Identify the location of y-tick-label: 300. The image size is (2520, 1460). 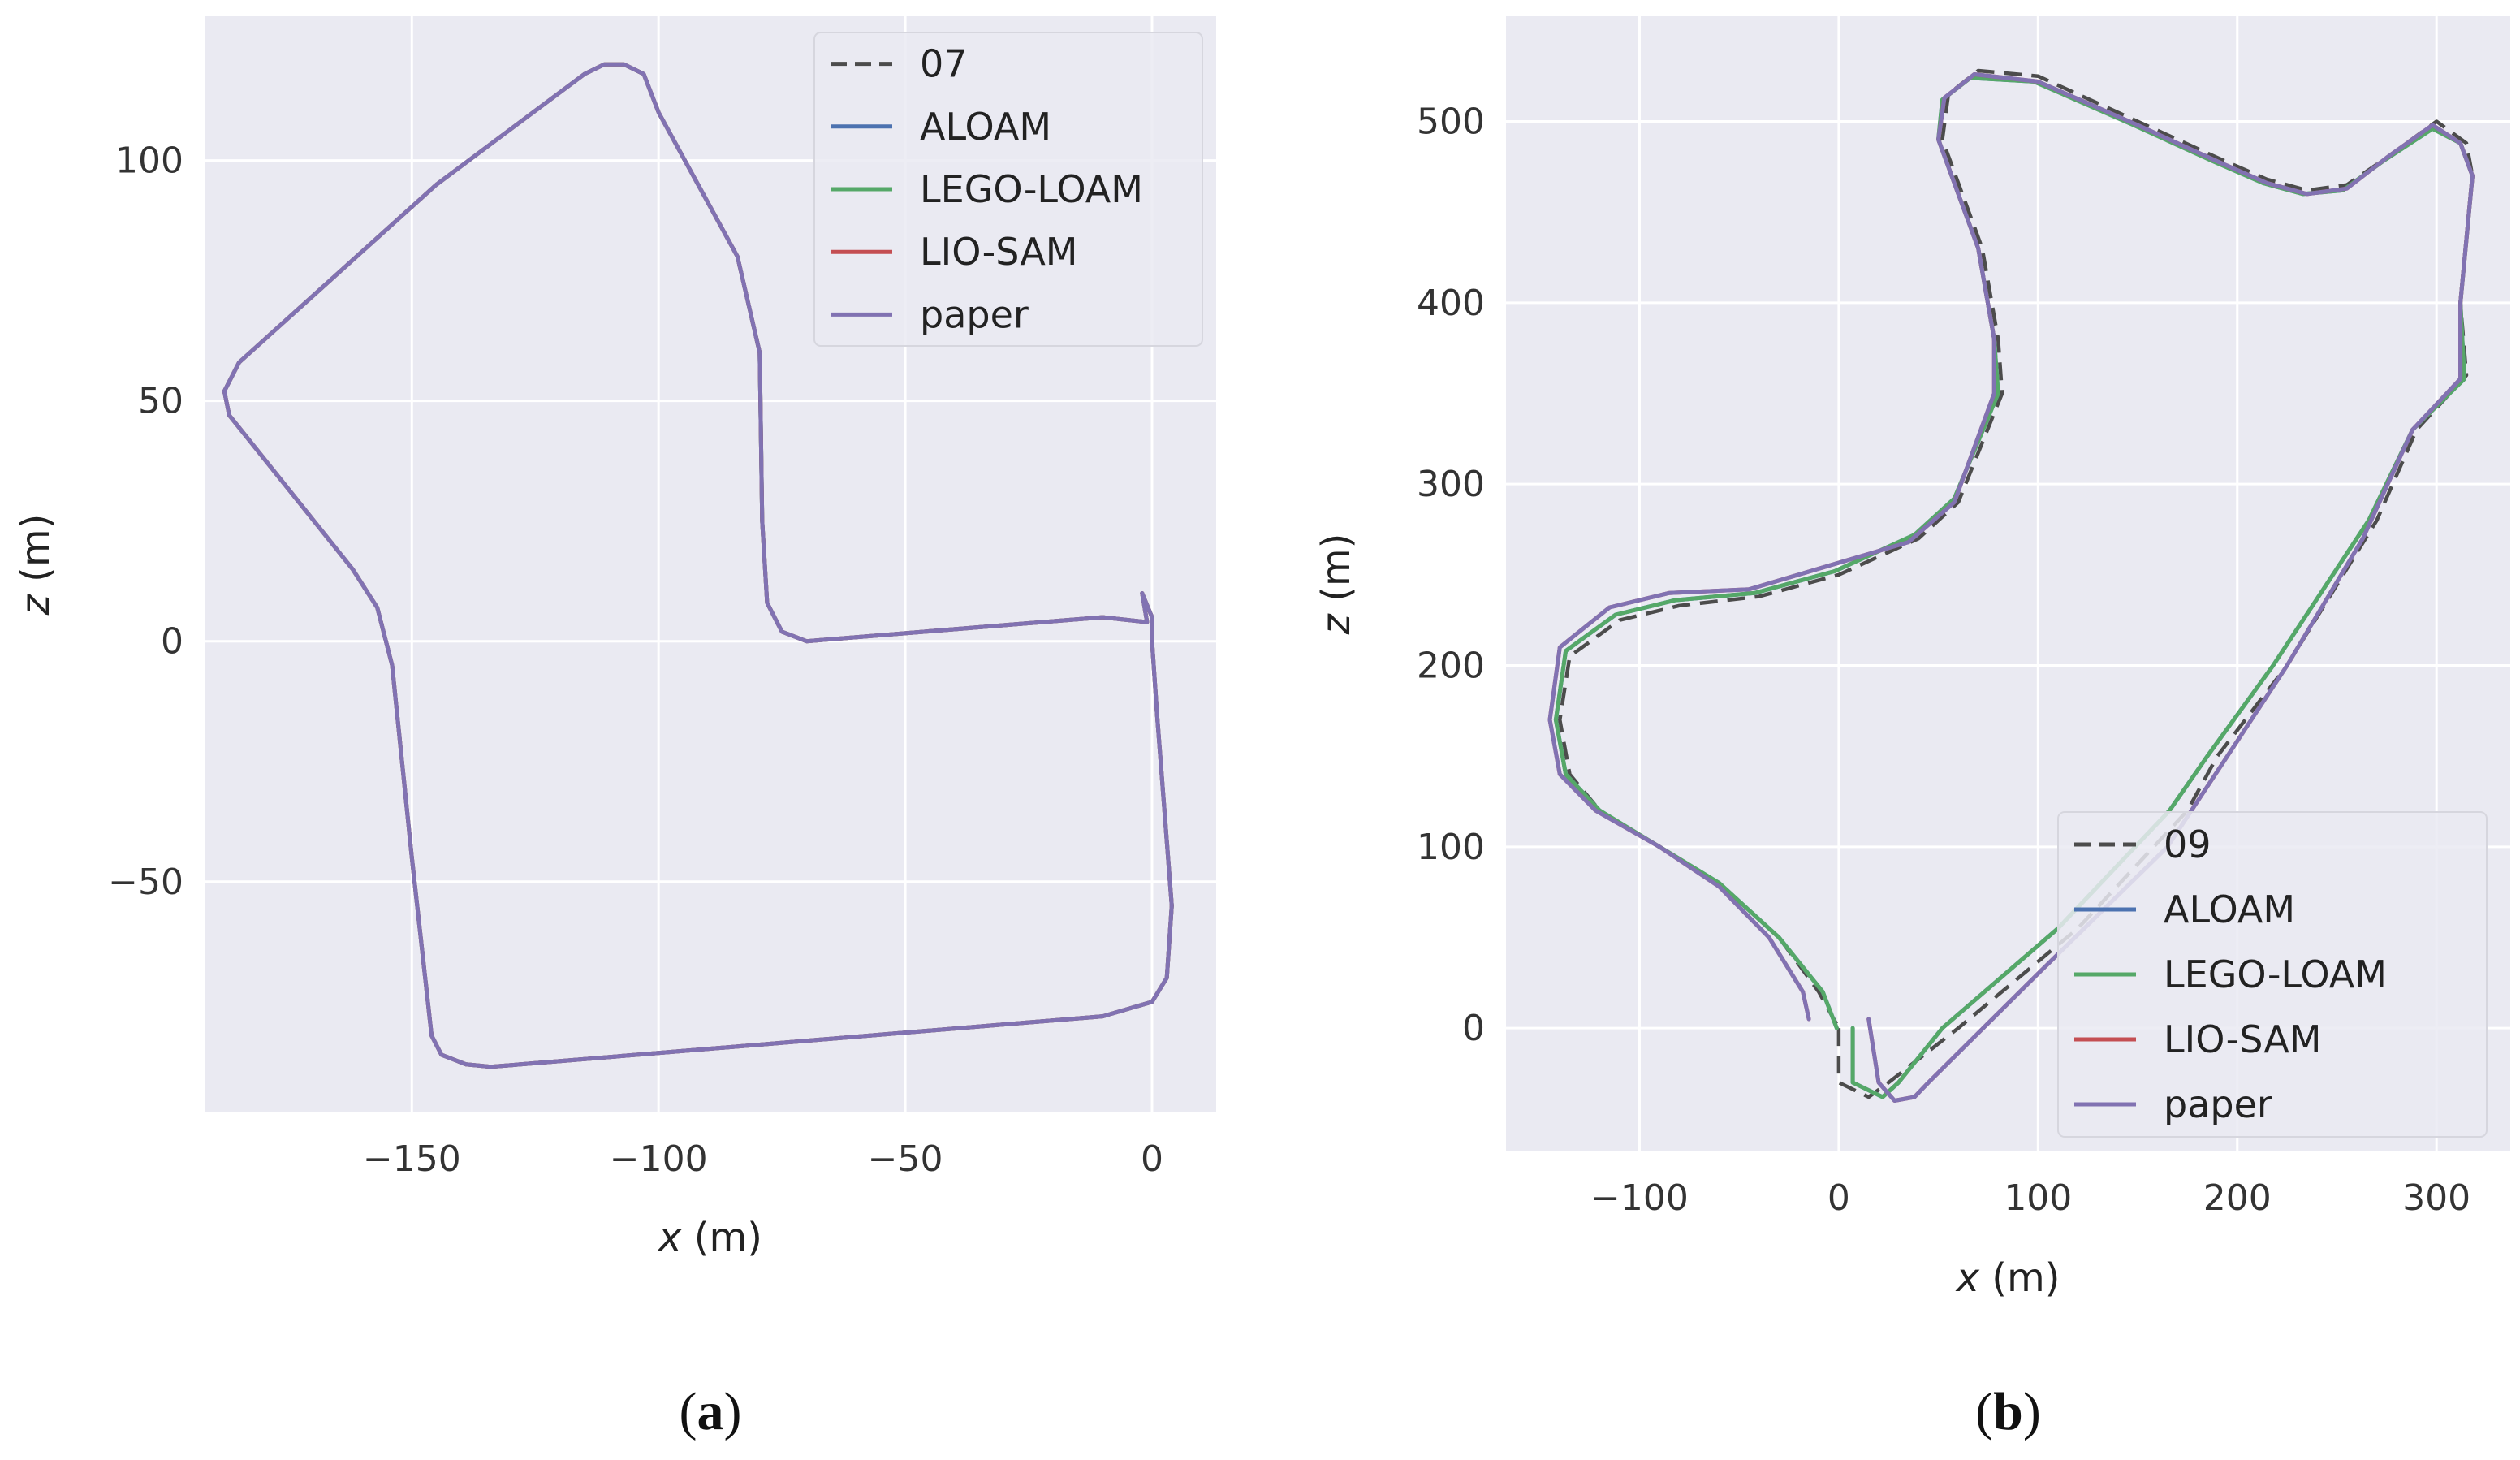
(1451, 484).